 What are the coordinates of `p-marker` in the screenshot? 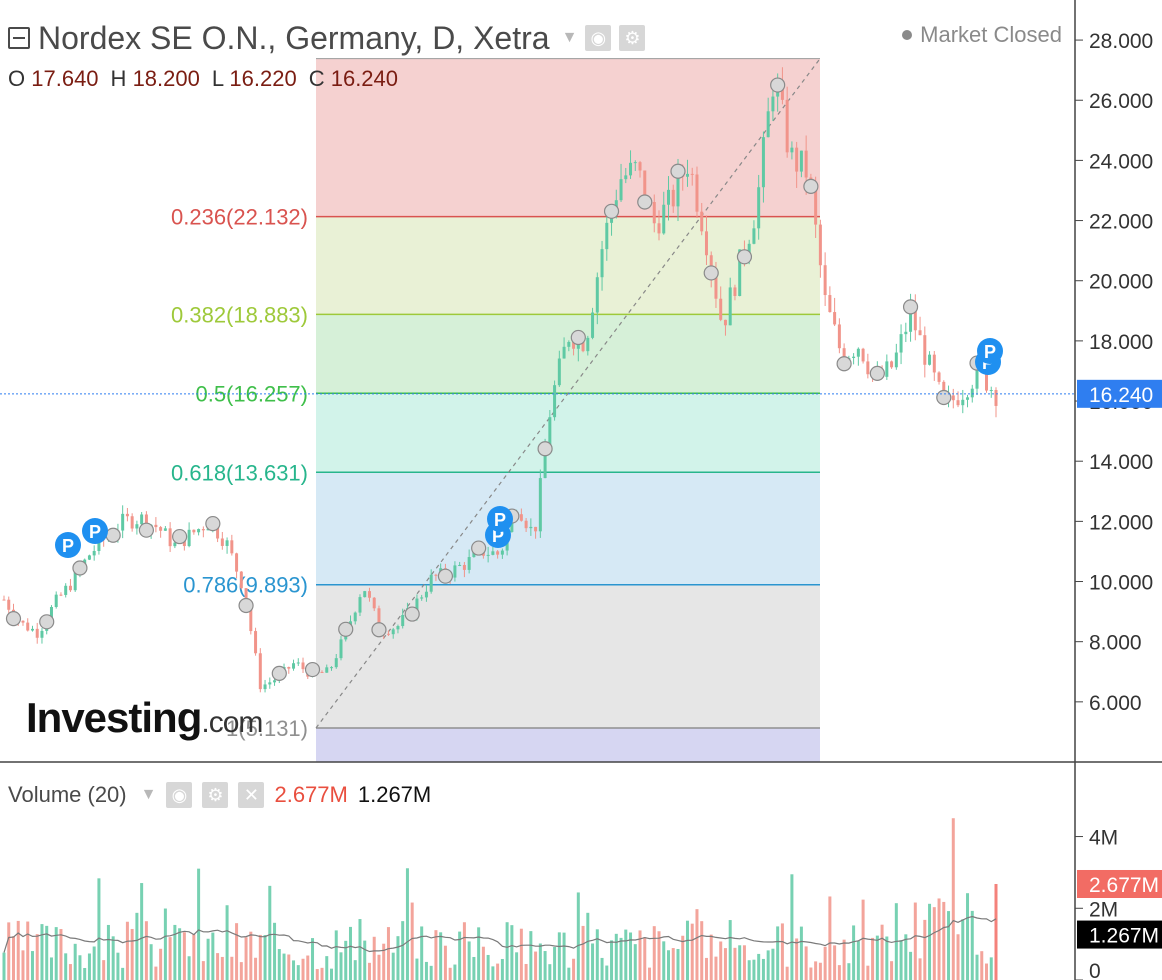 It's located at (500, 519).